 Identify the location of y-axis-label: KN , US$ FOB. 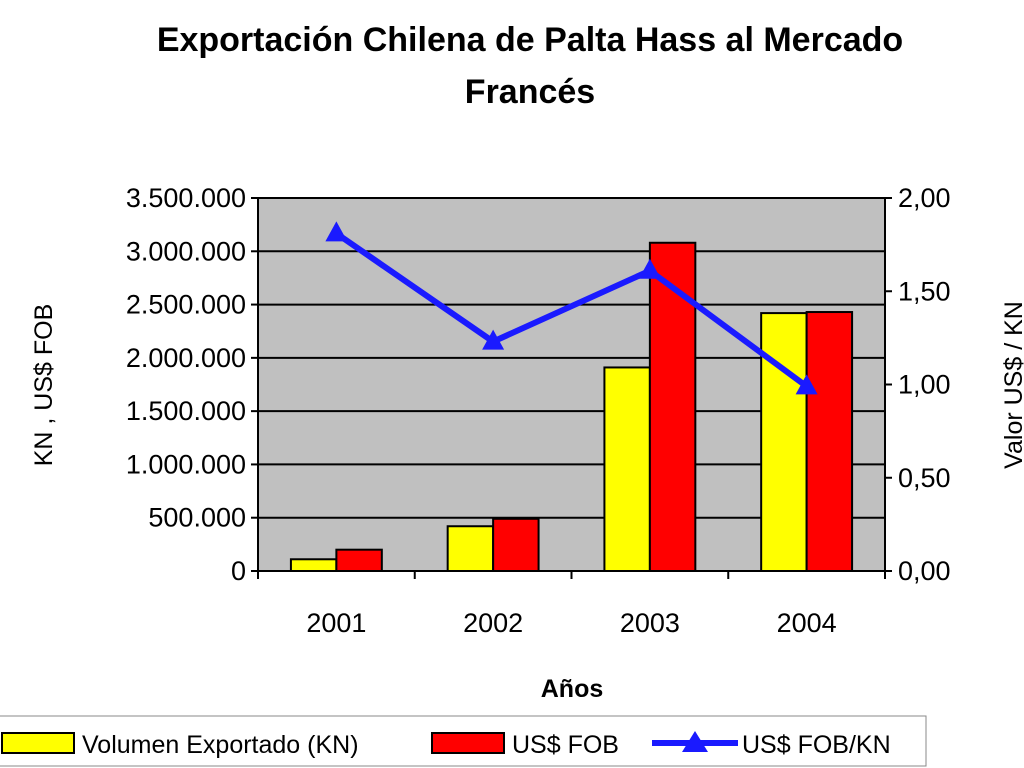
(44, 385).